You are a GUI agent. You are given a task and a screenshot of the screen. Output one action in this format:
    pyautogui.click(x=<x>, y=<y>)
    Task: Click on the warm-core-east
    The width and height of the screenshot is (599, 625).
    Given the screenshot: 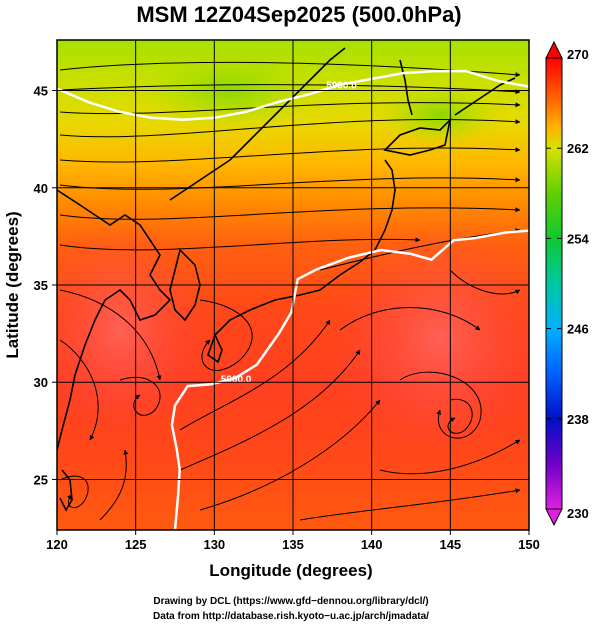 What is the action you would take?
    pyautogui.click(x=429, y=340)
    